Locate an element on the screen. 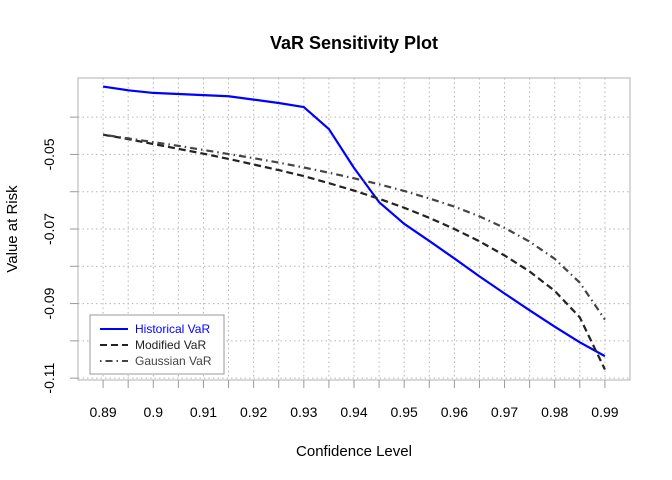 This screenshot has width=672, height=480. x-tick-label: 0.91 is located at coordinates (203, 412).